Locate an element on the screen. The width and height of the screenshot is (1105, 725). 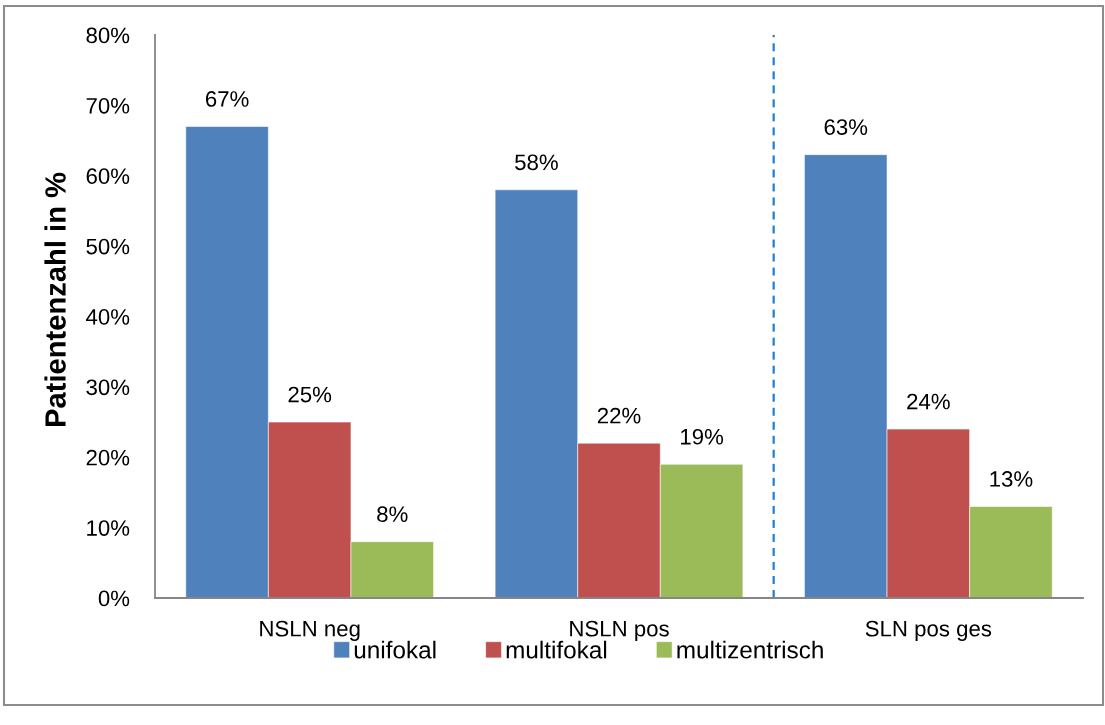
data-label: 67% is located at coordinates (227, 99).